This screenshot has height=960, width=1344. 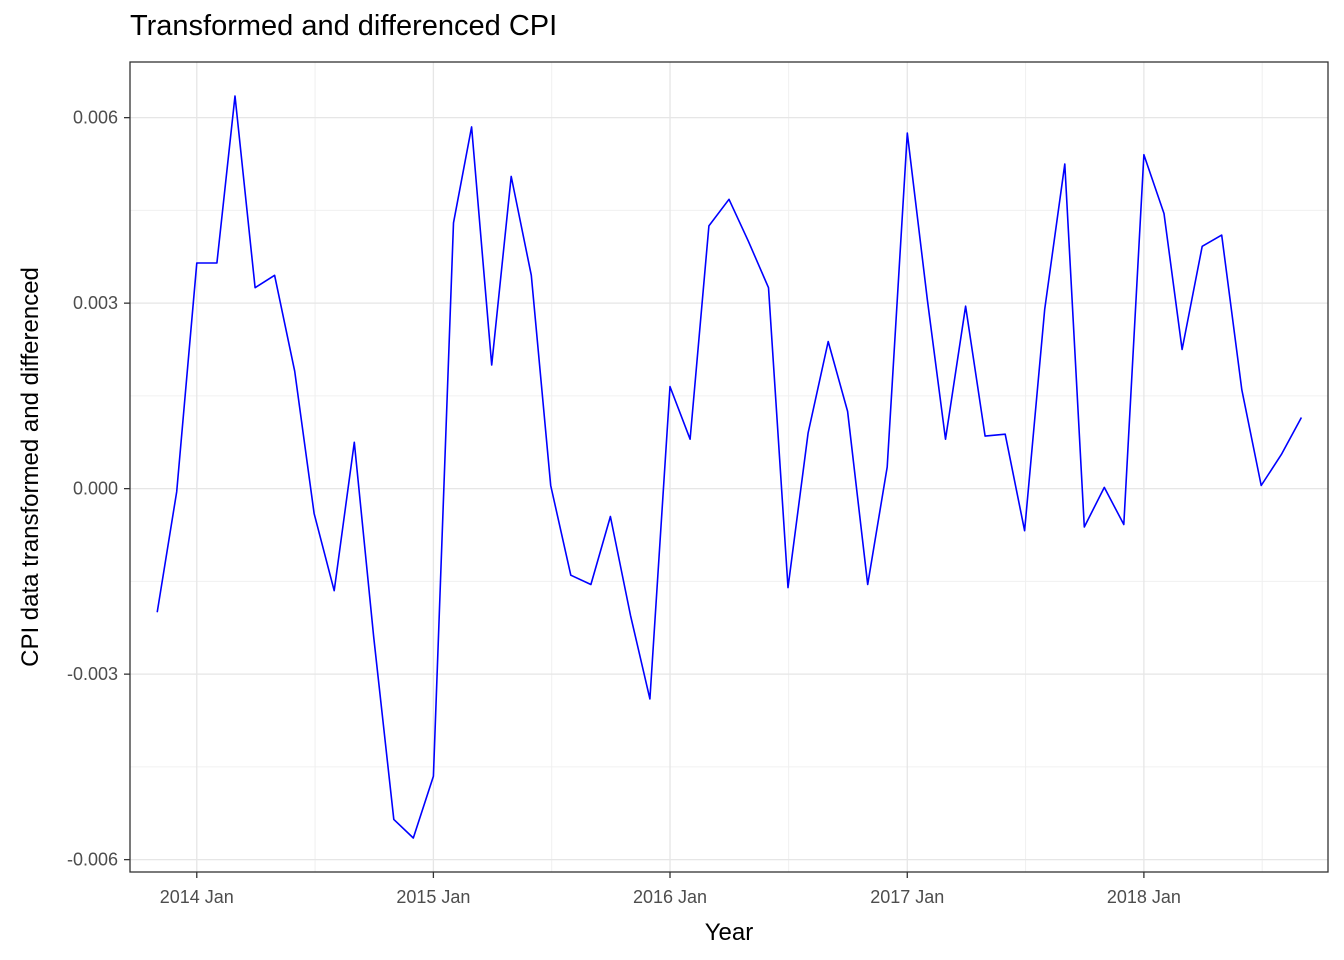 I want to click on x-tick-label: 2018 Jan, so click(x=1144, y=897).